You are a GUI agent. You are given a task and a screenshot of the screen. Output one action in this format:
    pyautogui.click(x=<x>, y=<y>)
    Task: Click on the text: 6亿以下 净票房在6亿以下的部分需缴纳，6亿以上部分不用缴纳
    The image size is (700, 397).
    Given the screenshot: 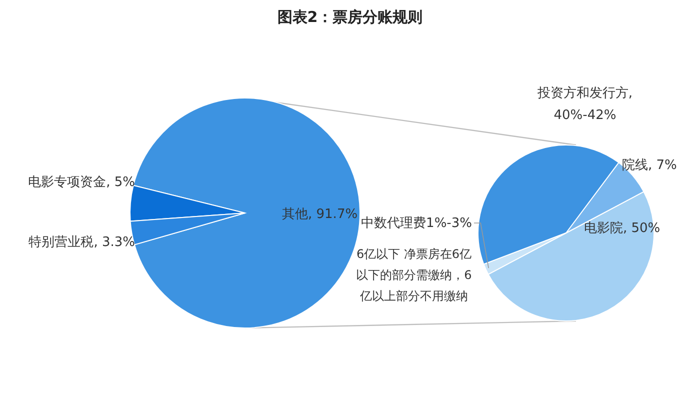 What is the action you would take?
    pyautogui.click(x=414, y=275)
    